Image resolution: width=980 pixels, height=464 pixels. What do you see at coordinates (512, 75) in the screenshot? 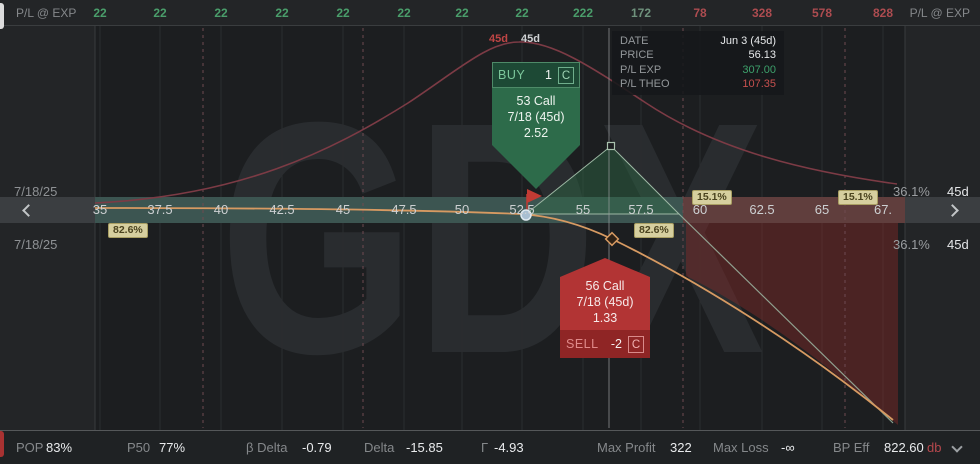
I see `buy-side-label: BUY` at bounding box center [512, 75].